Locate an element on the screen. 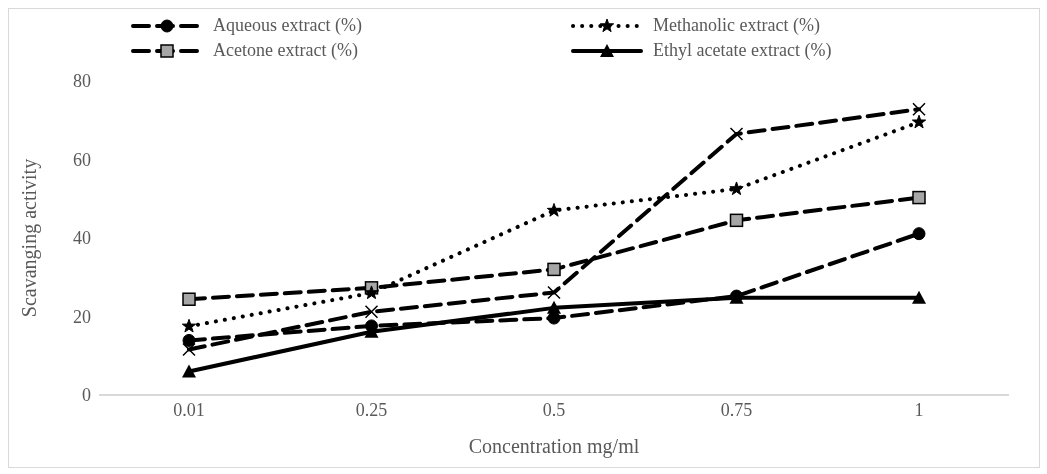 The image size is (1047, 474). y-tick-label: 0 is located at coordinates (86, 395).